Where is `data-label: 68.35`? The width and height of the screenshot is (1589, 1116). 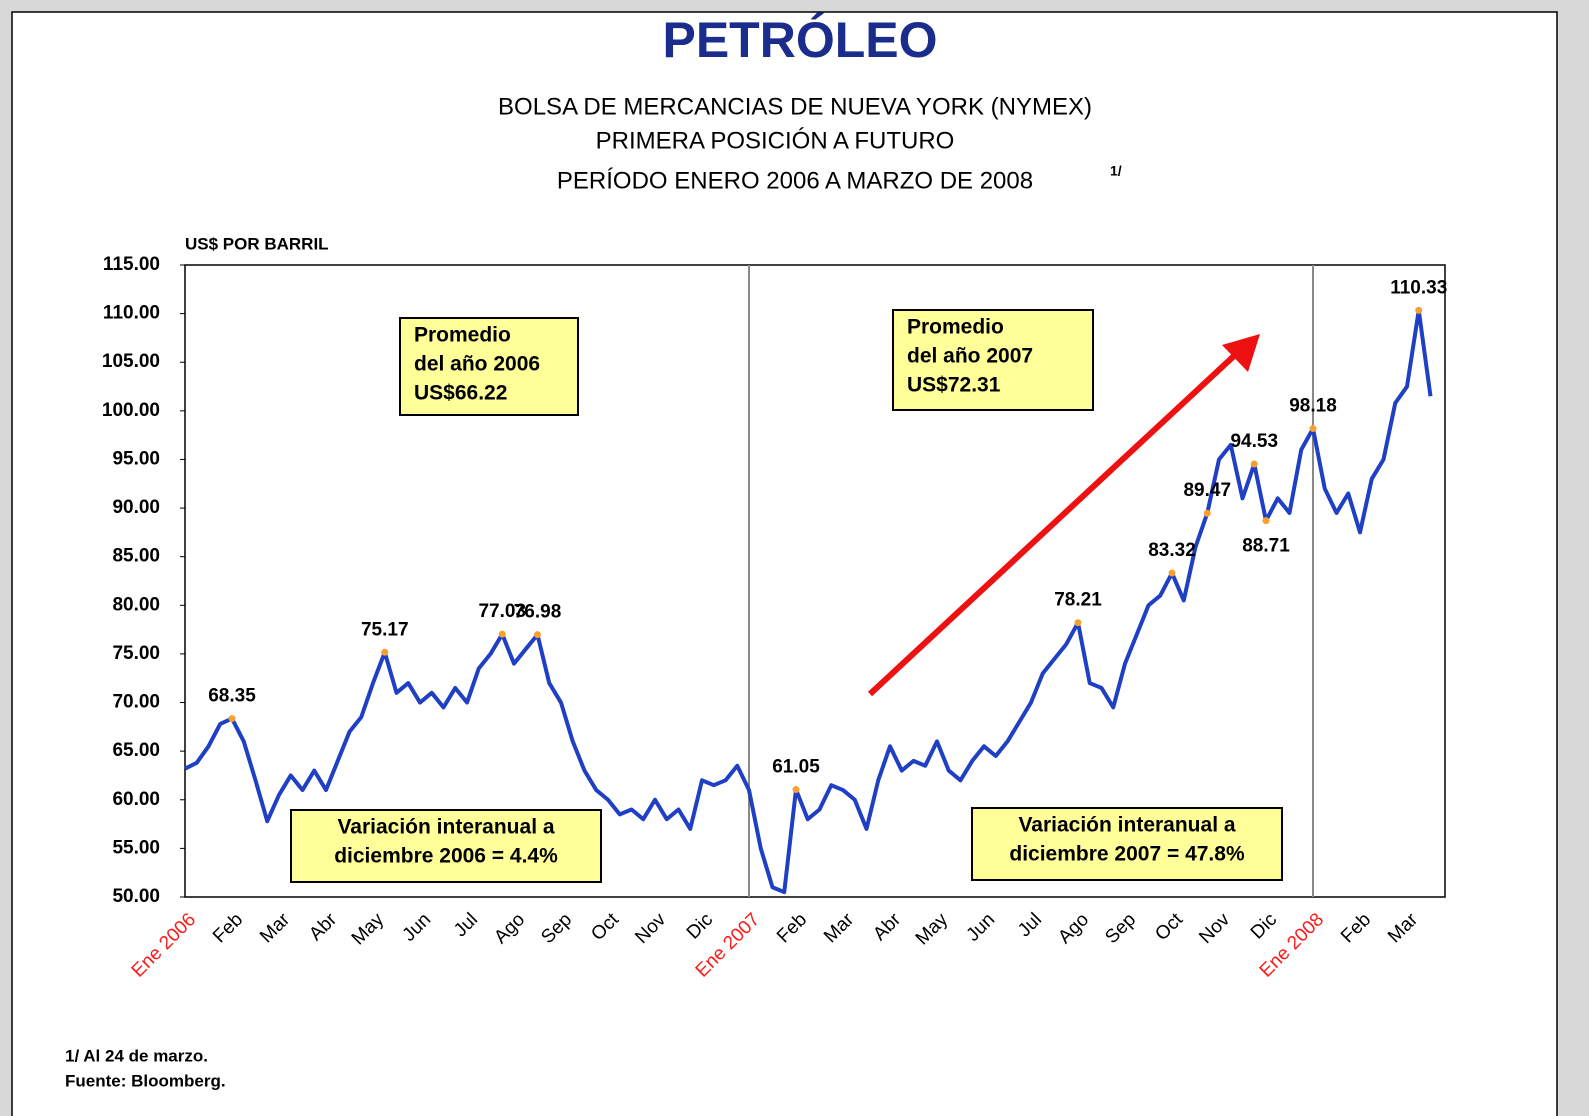 data-label: 68.35 is located at coordinates (232, 696).